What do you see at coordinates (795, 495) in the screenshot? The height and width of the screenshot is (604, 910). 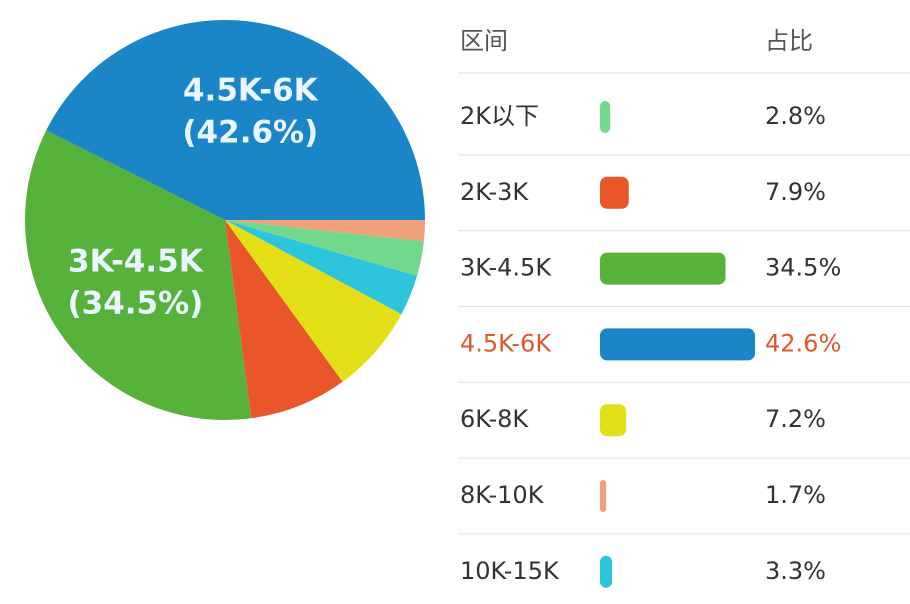 I see `share-label: 1.7%` at bounding box center [795, 495].